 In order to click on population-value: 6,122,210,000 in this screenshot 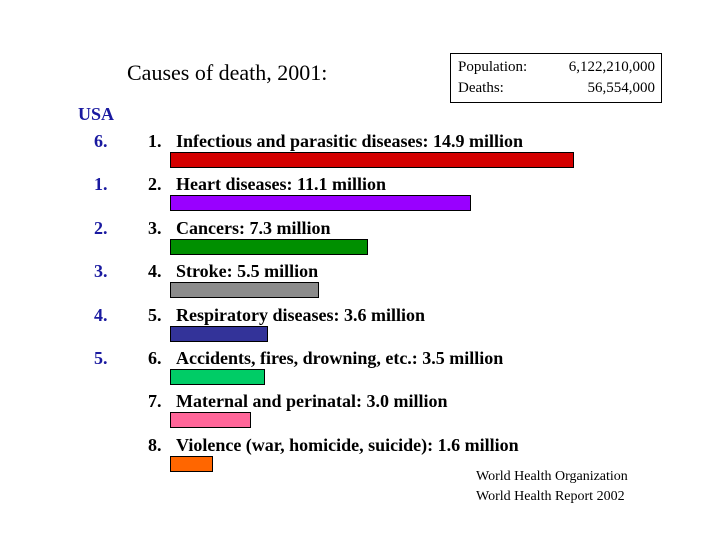, I will do `click(611, 67)`.